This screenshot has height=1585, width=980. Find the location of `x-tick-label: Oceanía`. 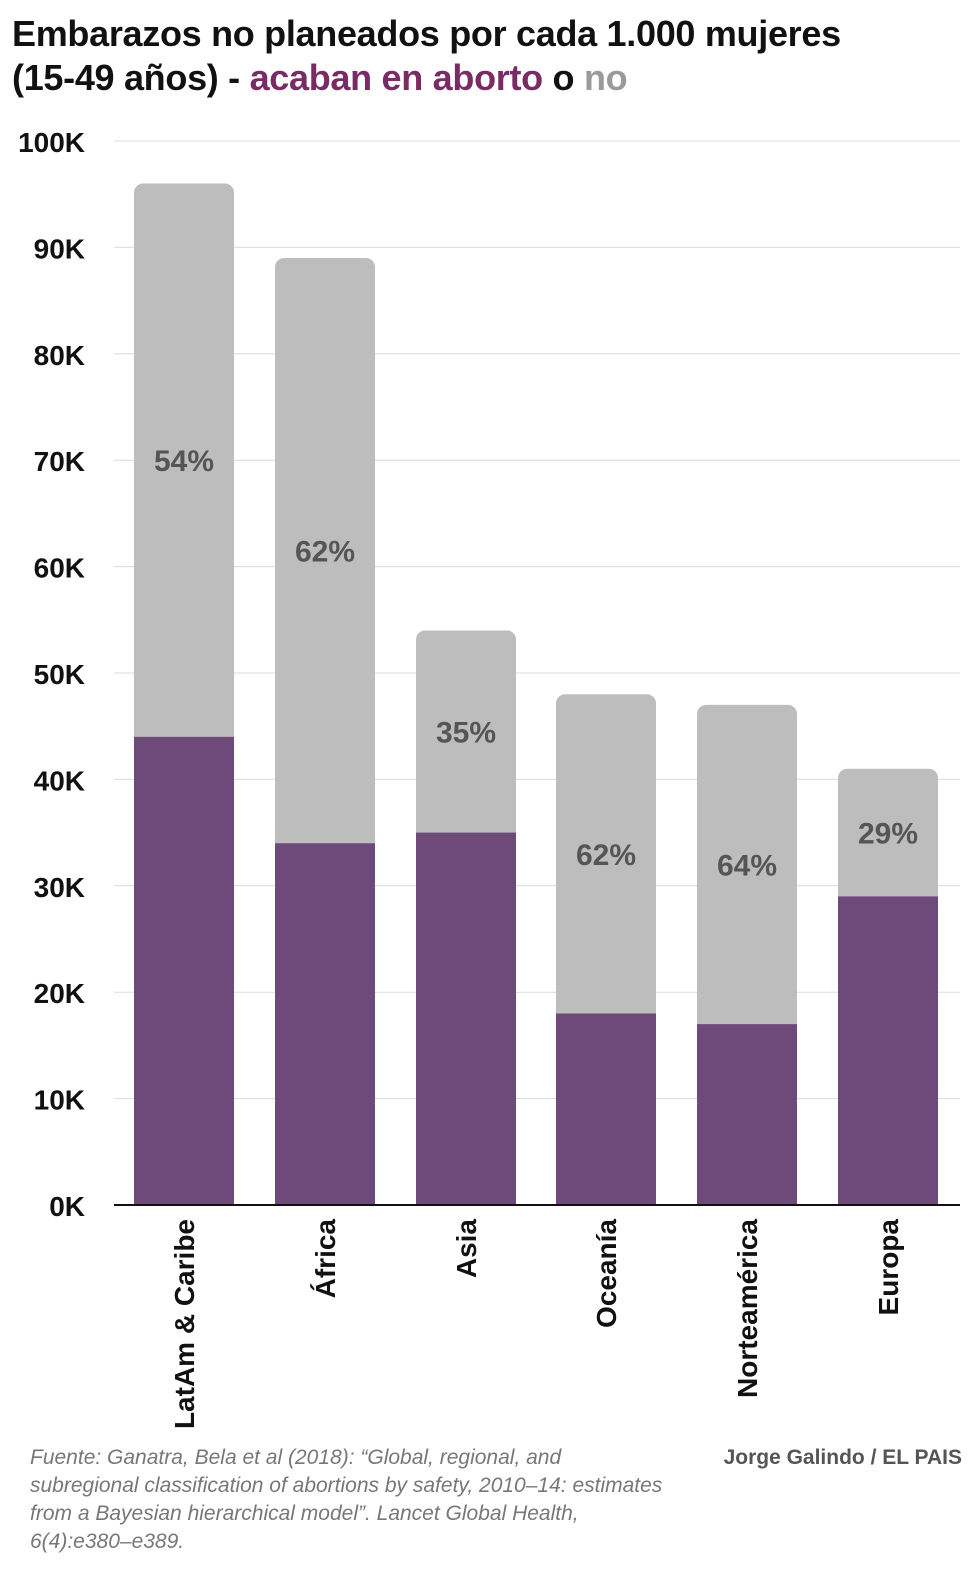

x-tick-label: Oceanía is located at coordinates (606, 1273).